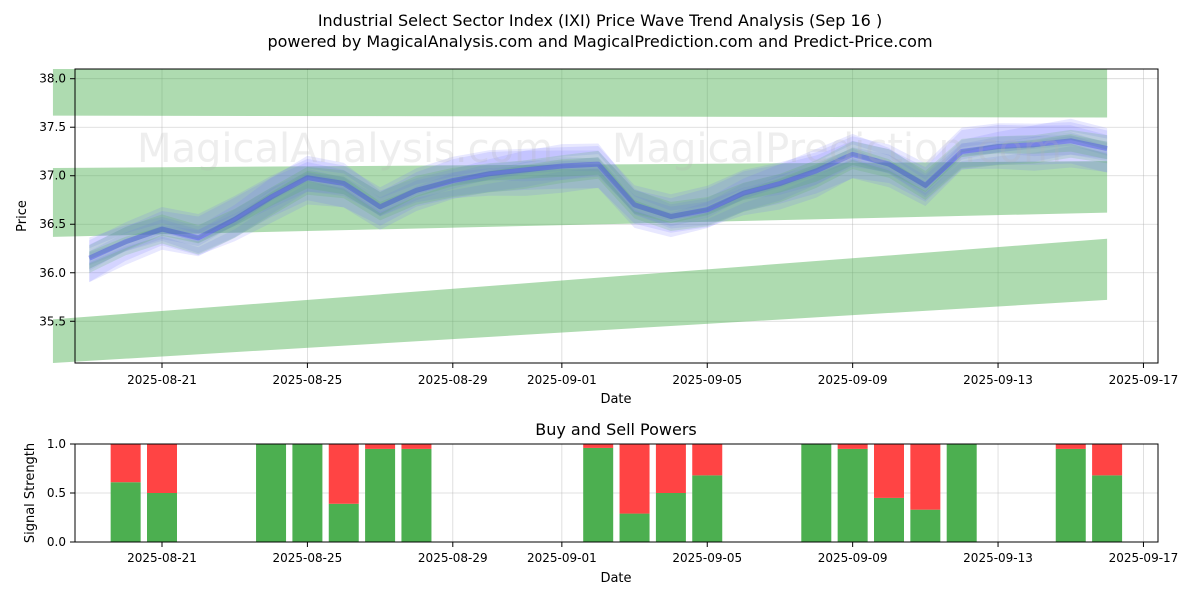 This screenshot has width=1200, height=600. What do you see at coordinates (998, 558) in the screenshot?
I see `signal-x-tick-label: 2025-09-13` at bounding box center [998, 558].